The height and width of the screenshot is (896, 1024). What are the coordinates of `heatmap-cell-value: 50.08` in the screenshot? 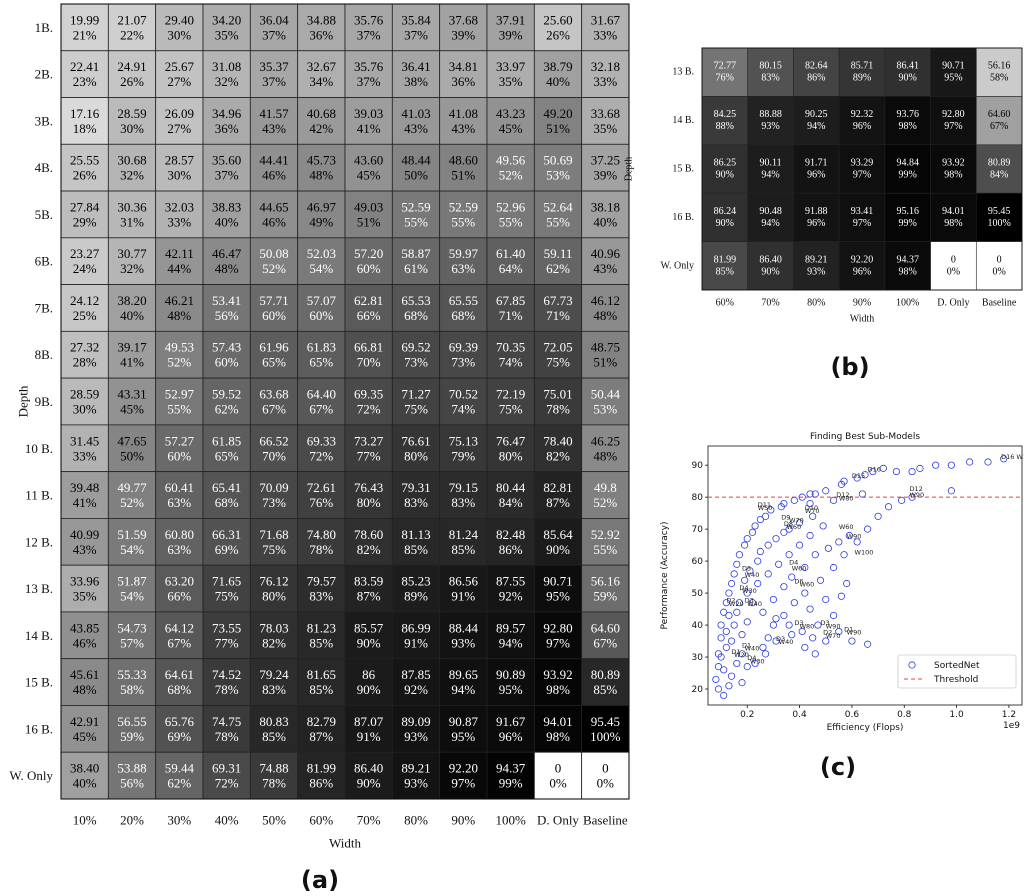 It's located at (273, 253).